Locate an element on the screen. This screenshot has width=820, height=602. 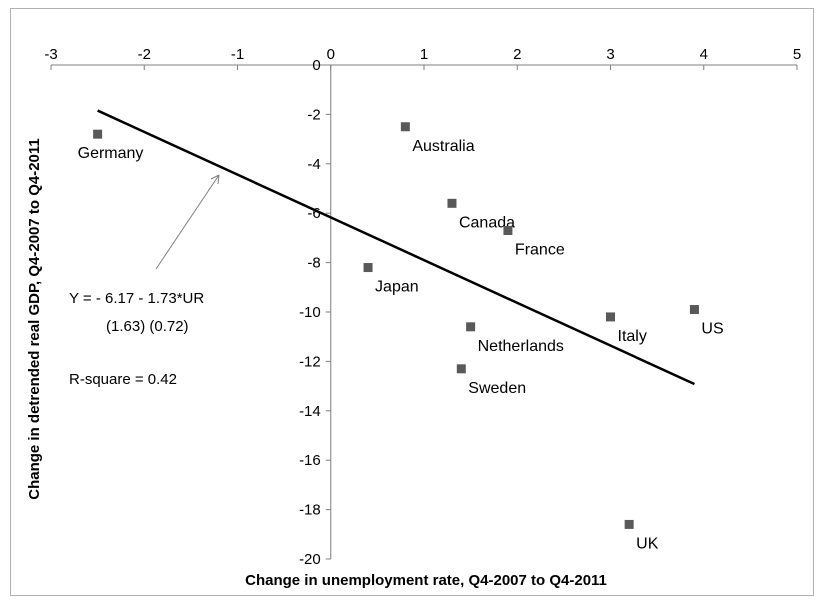
point-label-italy: Italy is located at coordinates (632, 336).